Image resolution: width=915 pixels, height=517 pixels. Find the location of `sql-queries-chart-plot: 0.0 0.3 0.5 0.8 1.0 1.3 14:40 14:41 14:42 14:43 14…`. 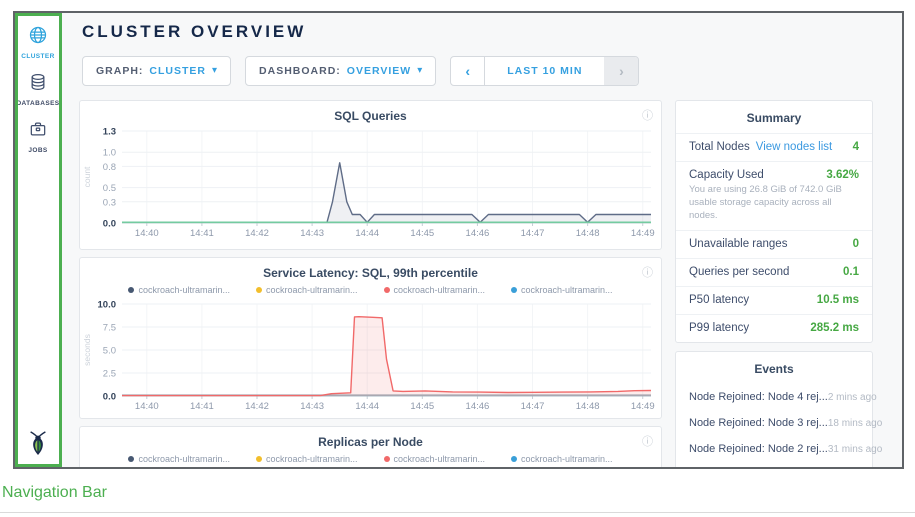

sql-queries-chart-plot: 0.0 0.3 0.5 0.8 1.0 1.3 14:40 14:41 14:42 14:43 14… is located at coordinates (370, 183).